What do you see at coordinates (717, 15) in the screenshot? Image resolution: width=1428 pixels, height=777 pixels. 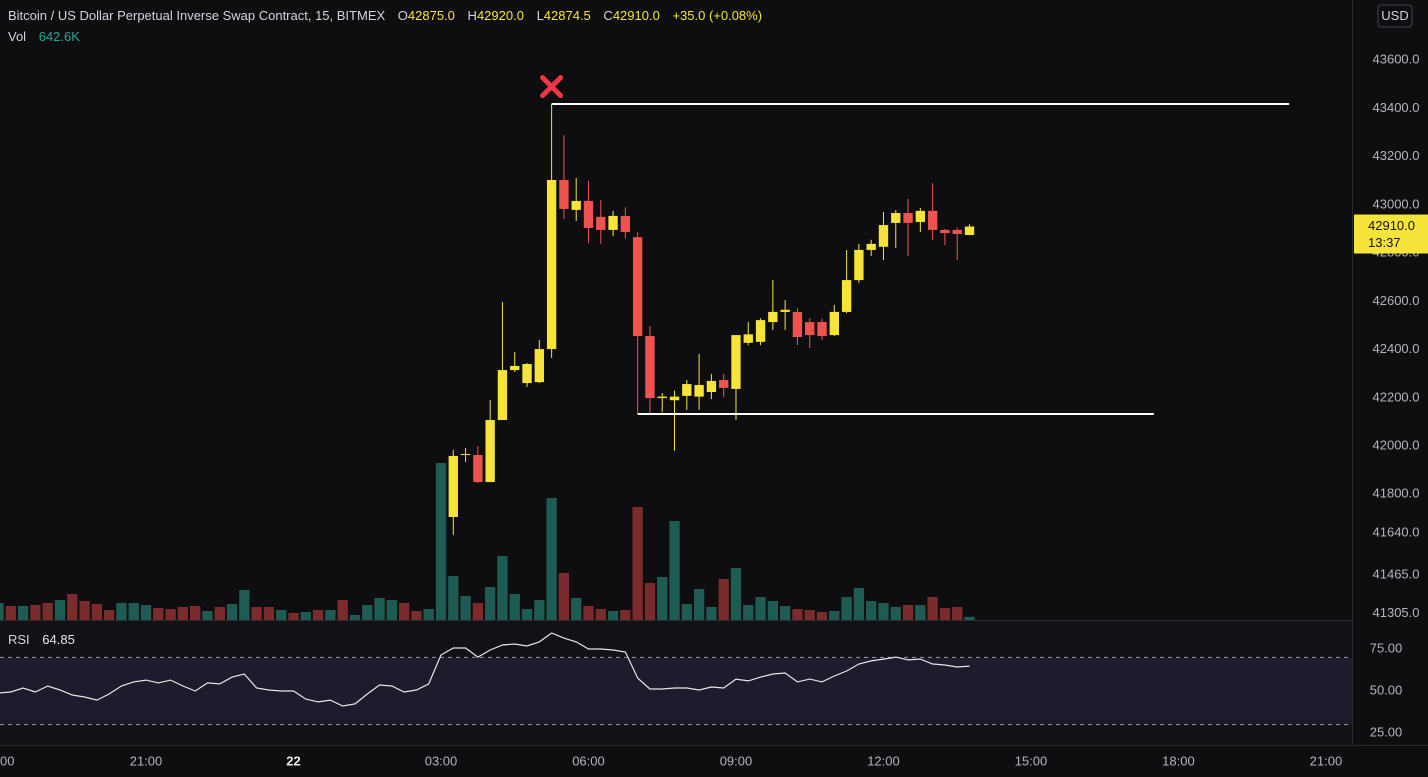 I see `change-value: +35.0 (+0.08%)` at bounding box center [717, 15].